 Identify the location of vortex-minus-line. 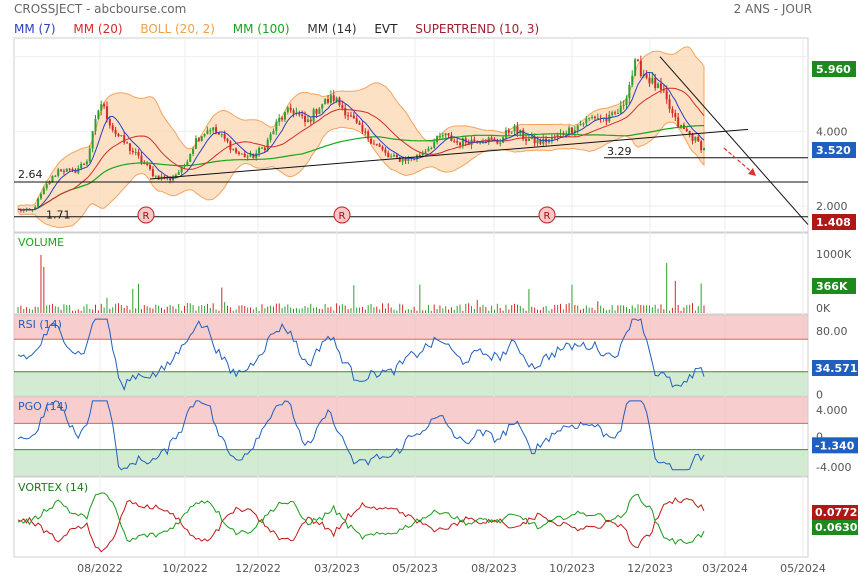
(361, 525).